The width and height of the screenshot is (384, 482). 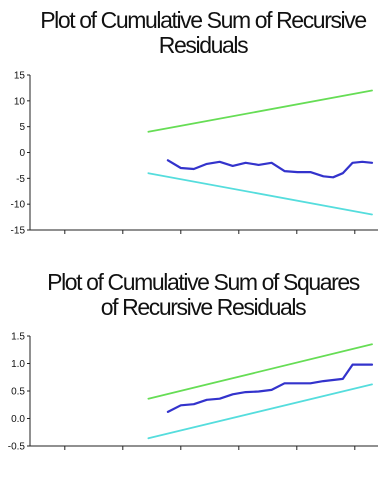 I want to click on y-tick-label: 10, so click(x=20, y=101).